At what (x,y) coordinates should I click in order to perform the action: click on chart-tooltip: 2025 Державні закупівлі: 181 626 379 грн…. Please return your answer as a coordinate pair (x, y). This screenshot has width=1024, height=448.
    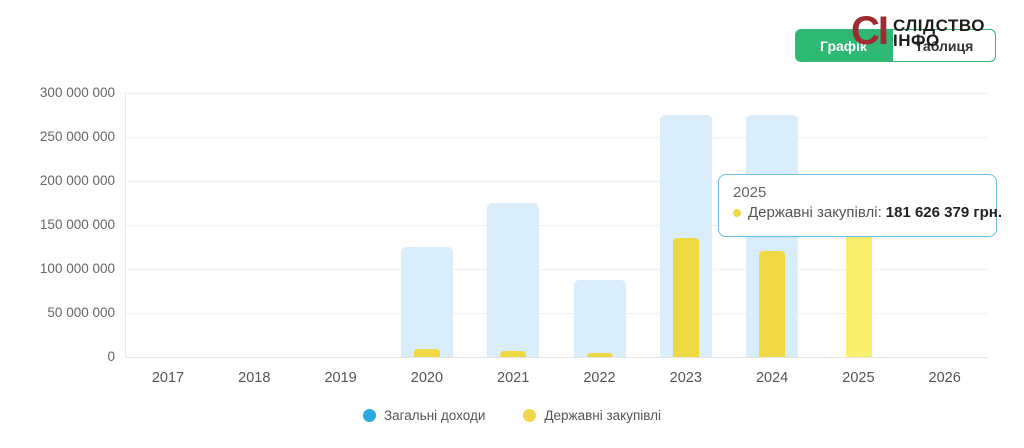
    Looking at the image, I should click on (860, 205).